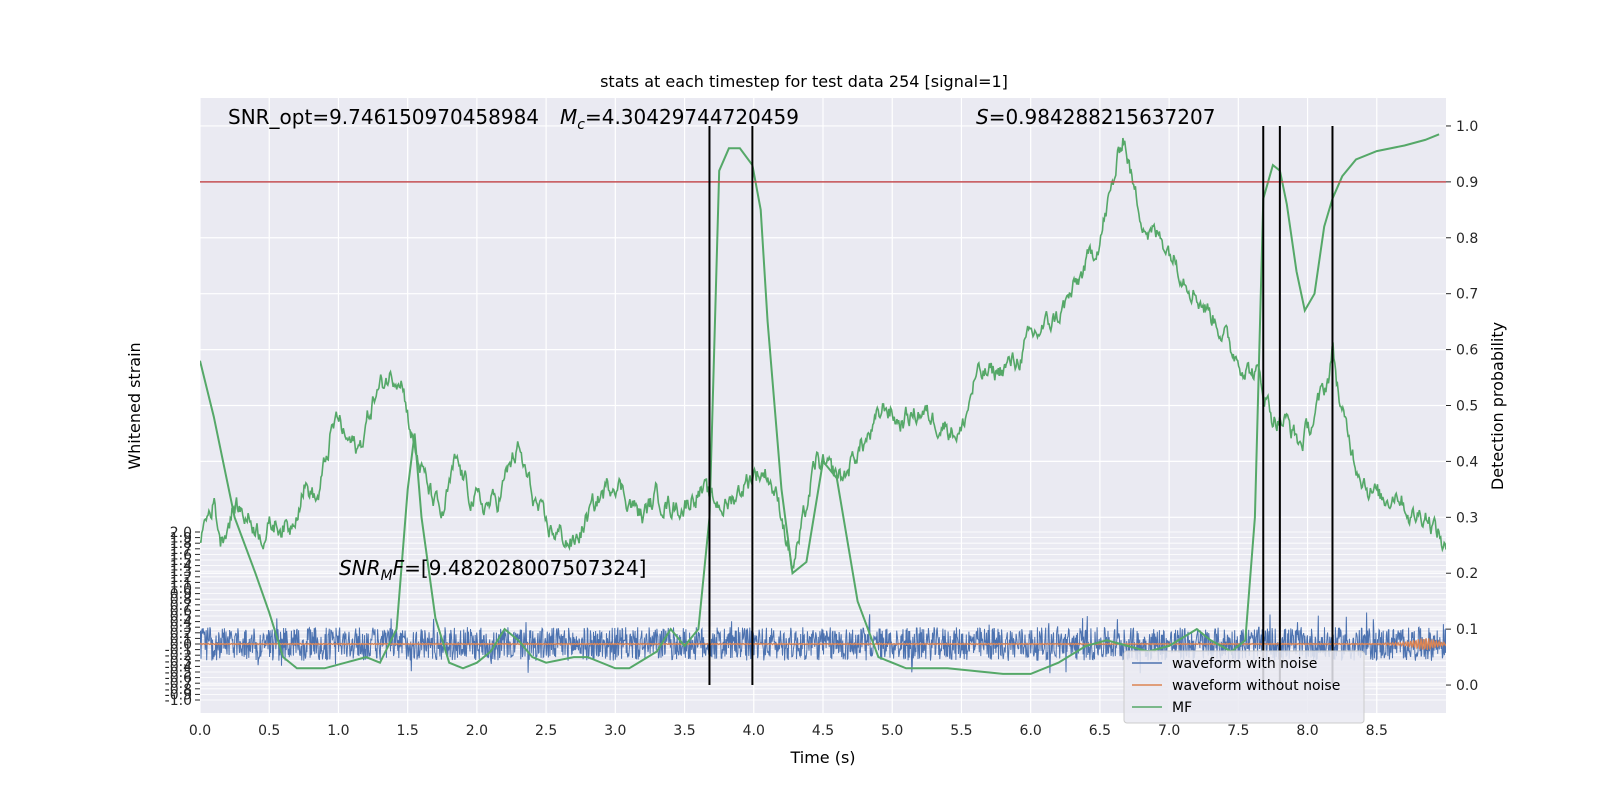 Image resolution: width=1600 pixels, height=800 pixels. Describe the element at coordinates (383, 117) in the screenshot. I see `snr-opt-annotation: SNR_opt=9.746150970458984` at that location.